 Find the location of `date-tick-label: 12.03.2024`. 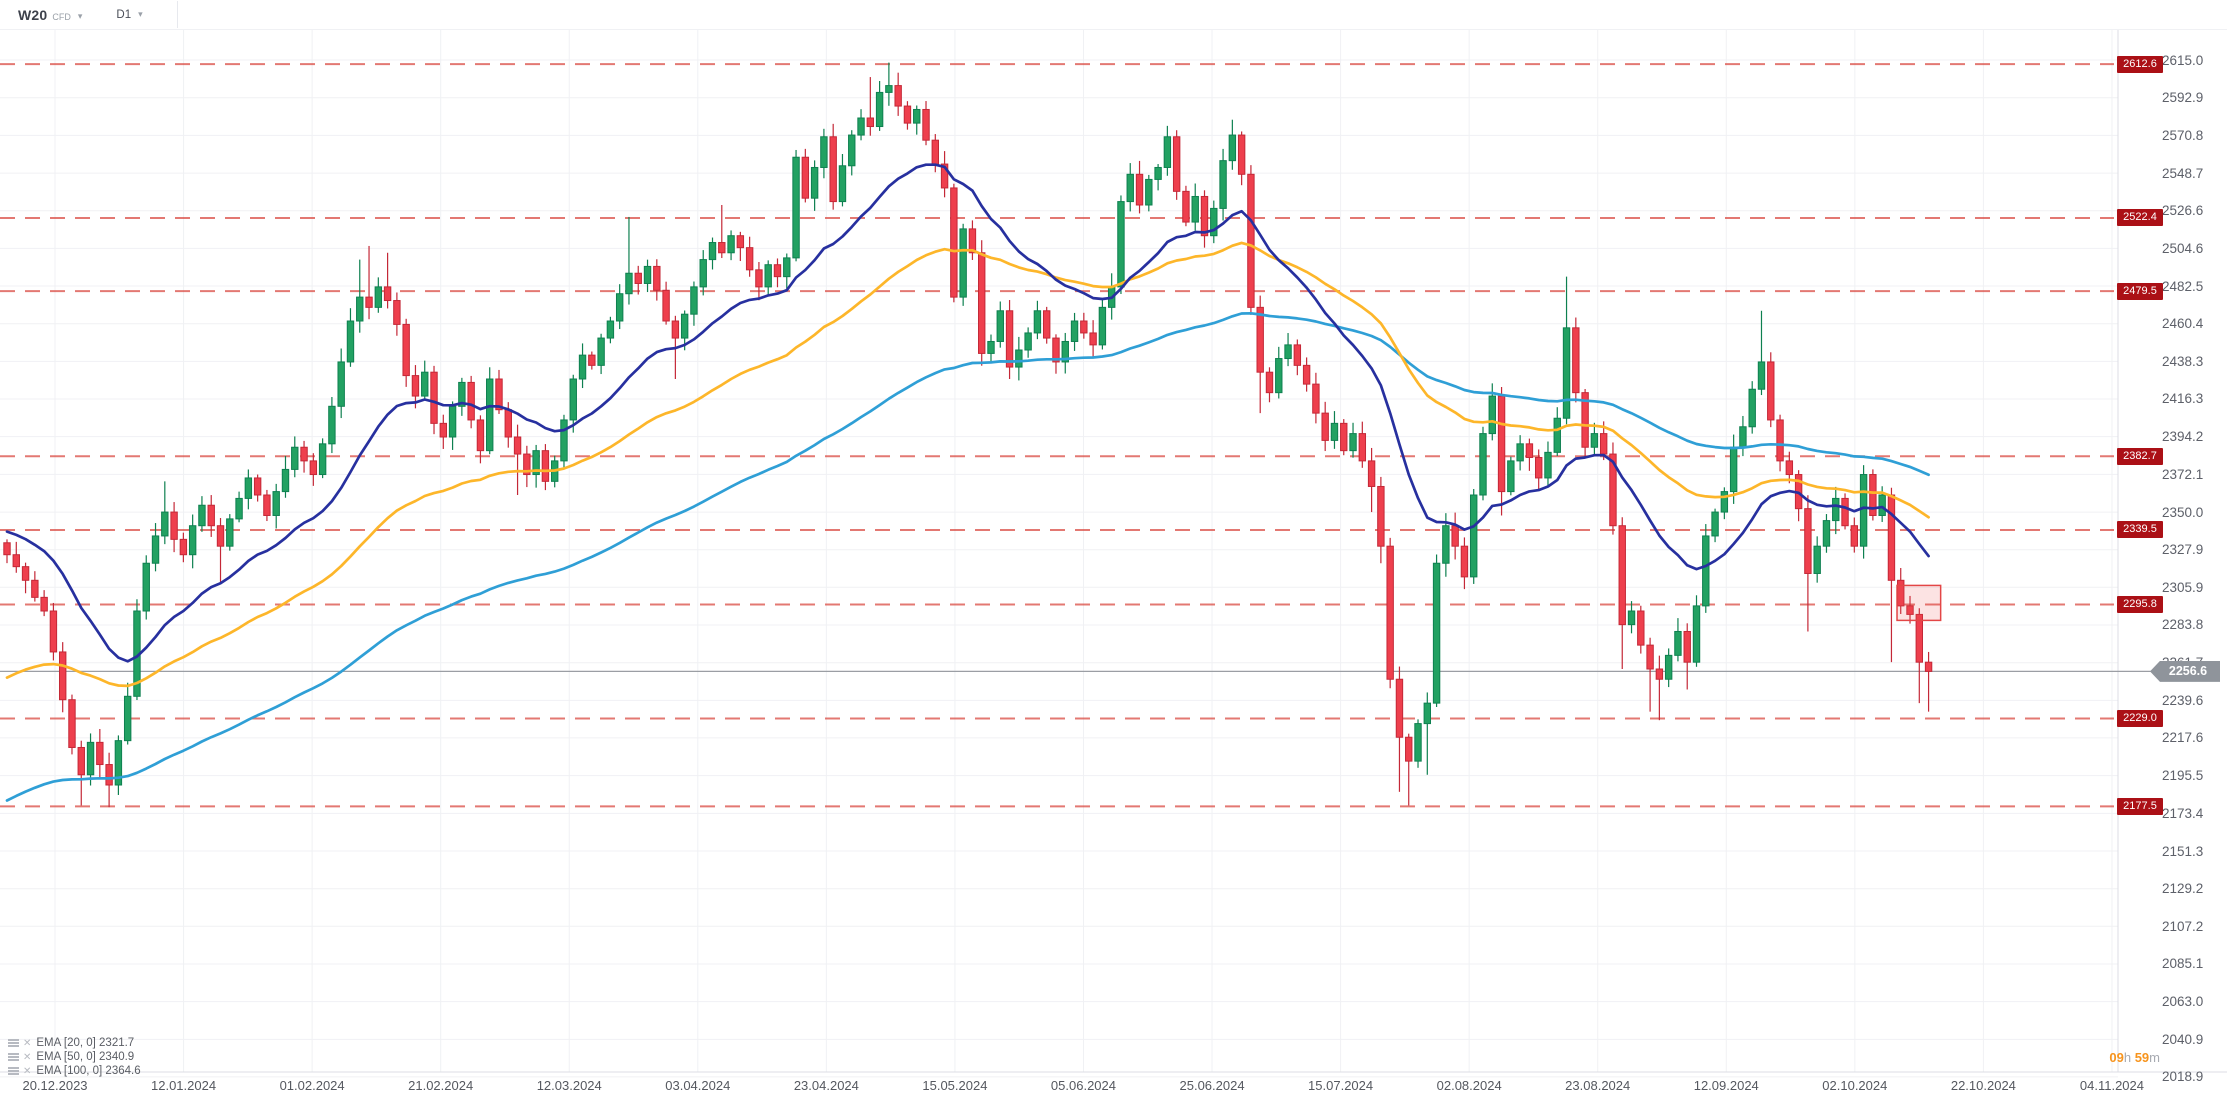

date-tick-label: 12.03.2024 is located at coordinates (569, 1085).